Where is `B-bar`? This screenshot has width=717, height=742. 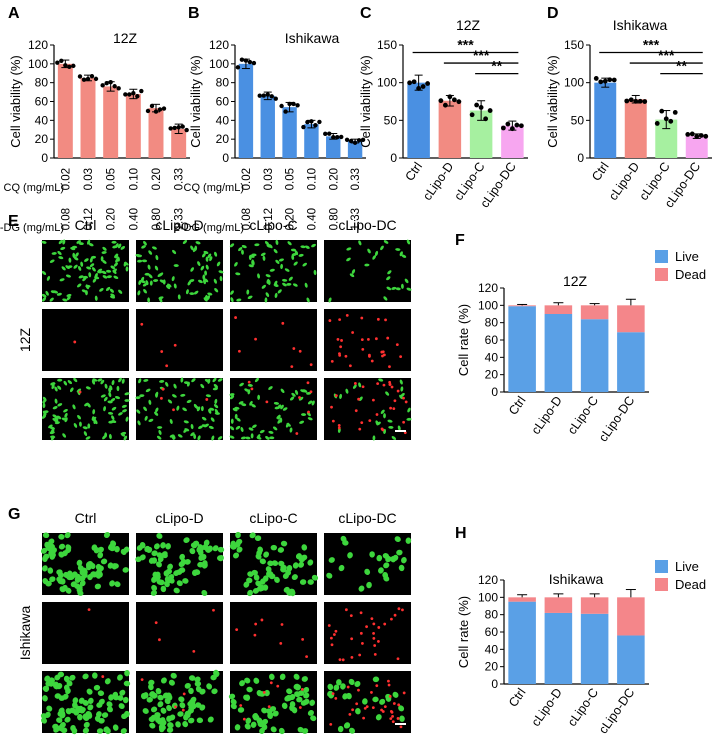
B-bar is located at coordinates (267, 126).